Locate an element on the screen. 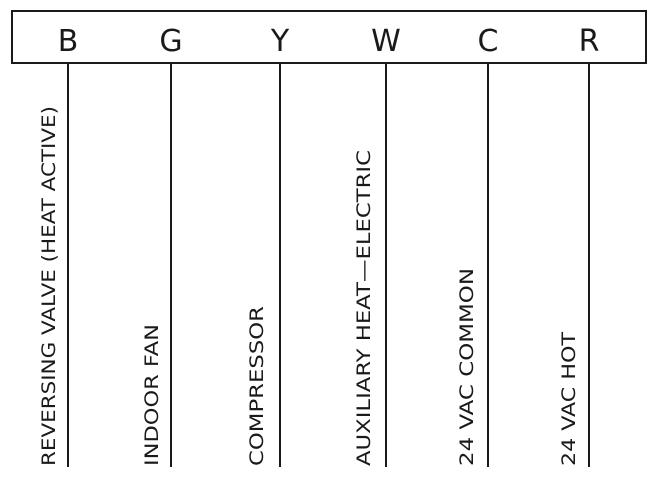 The width and height of the screenshot is (653, 480). wire-label-y: COMPRESSOR is located at coordinates (257, 386).